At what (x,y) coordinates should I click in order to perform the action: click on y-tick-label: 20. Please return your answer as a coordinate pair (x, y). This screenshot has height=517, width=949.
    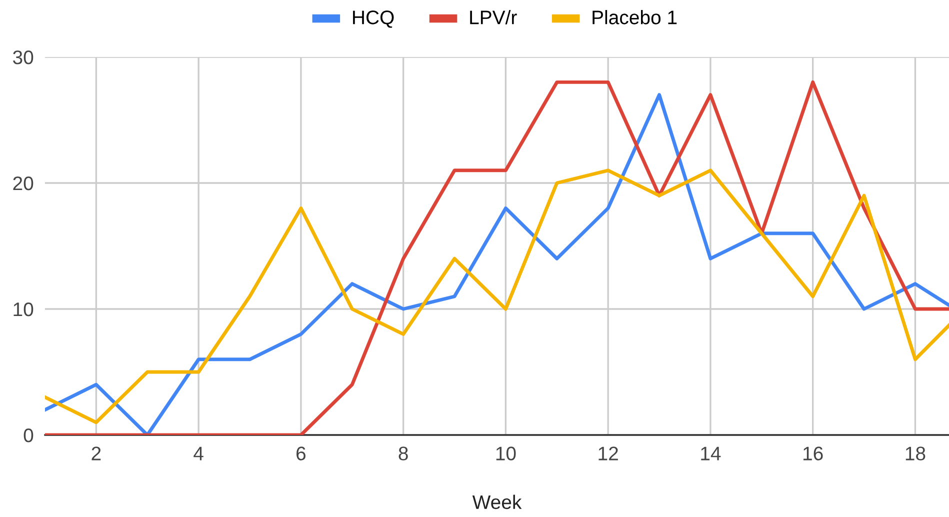
    Looking at the image, I should click on (23, 183).